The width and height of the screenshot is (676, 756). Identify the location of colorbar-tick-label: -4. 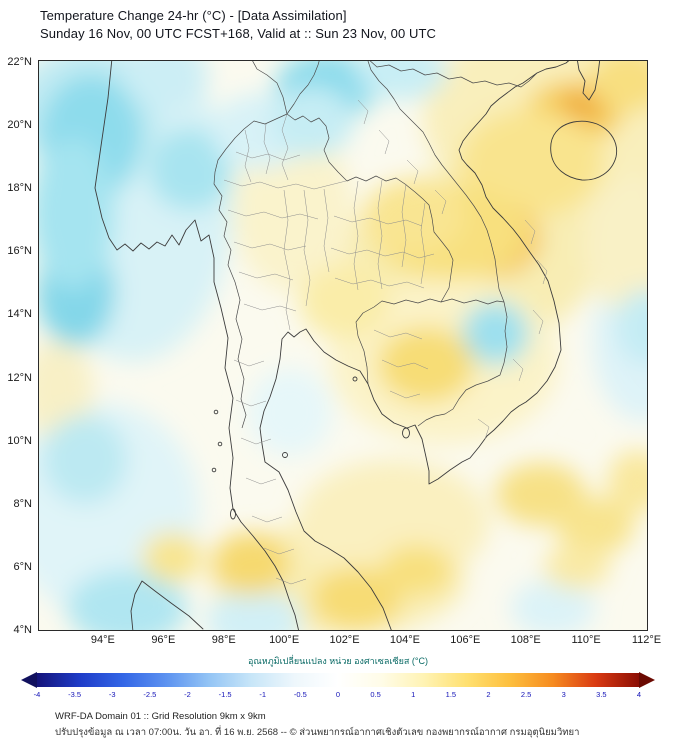
(37, 694).